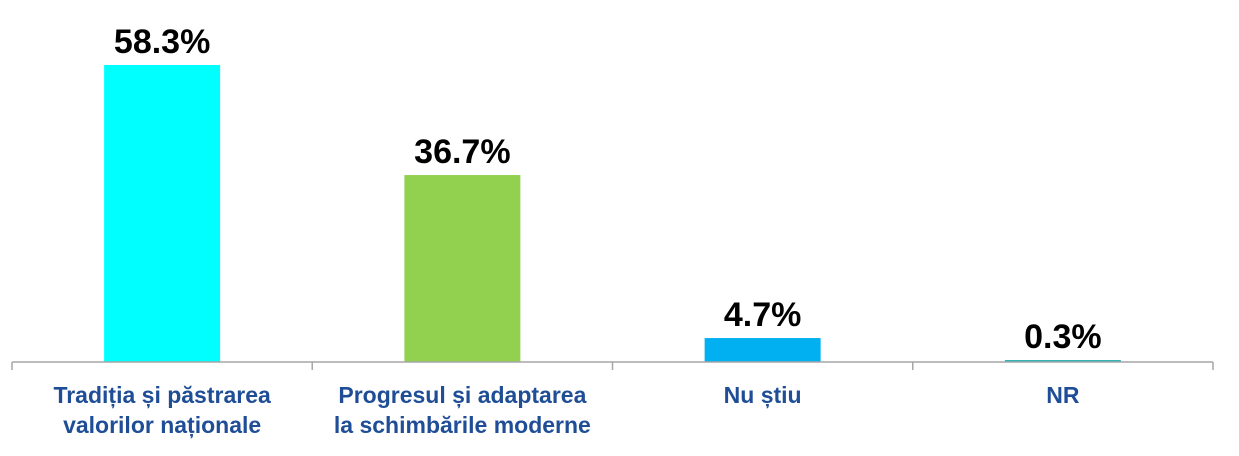 Image resolution: width=1239 pixels, height=456 pixels. What do you see at coordinates (462, 425) in the screenshot?
I see `category-label: la schimbările moderne` at bounding box center [462, 425].